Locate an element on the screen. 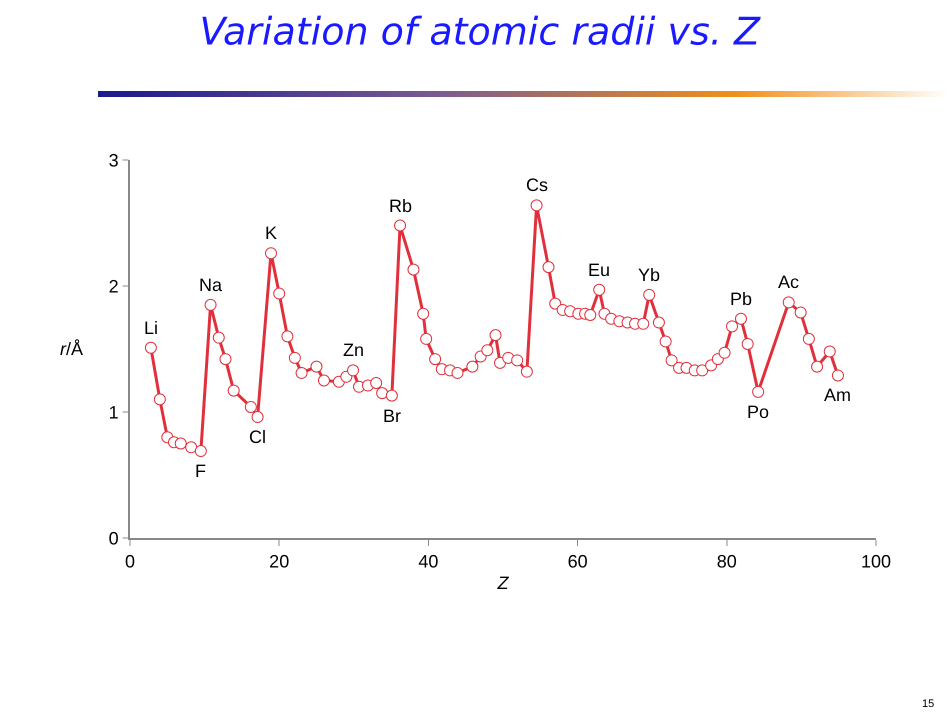 The width and height of the screenshot is (950, 724). annotation: F is located at coordinates (200, 471).